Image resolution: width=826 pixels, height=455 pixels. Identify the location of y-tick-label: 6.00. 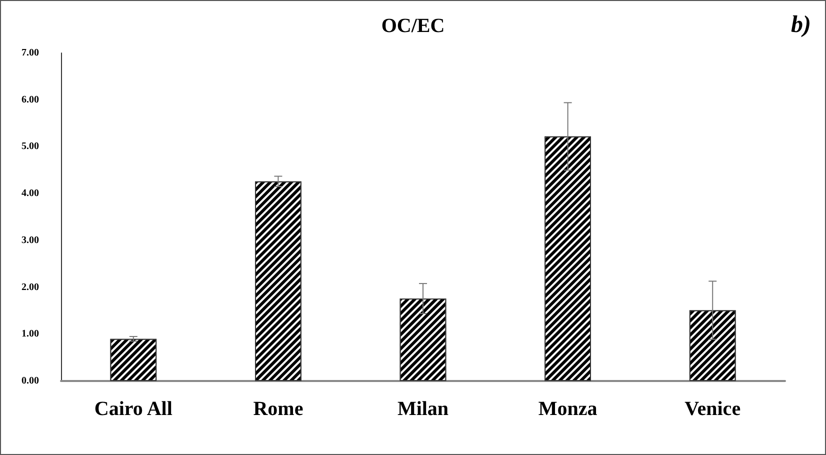
(30, 100).